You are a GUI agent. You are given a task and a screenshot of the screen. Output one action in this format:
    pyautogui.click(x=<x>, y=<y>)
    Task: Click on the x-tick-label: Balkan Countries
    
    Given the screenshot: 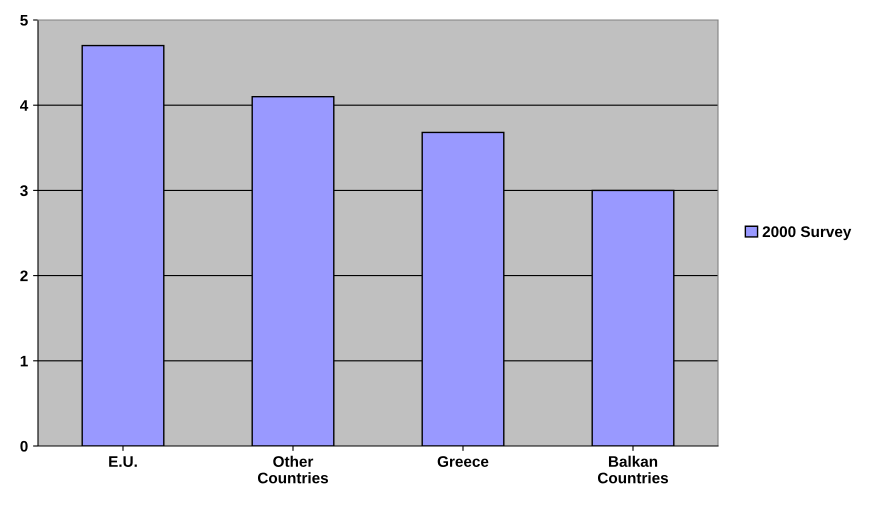 What is the action you would take?
    pyautogui.click(x=633, y=470)
    